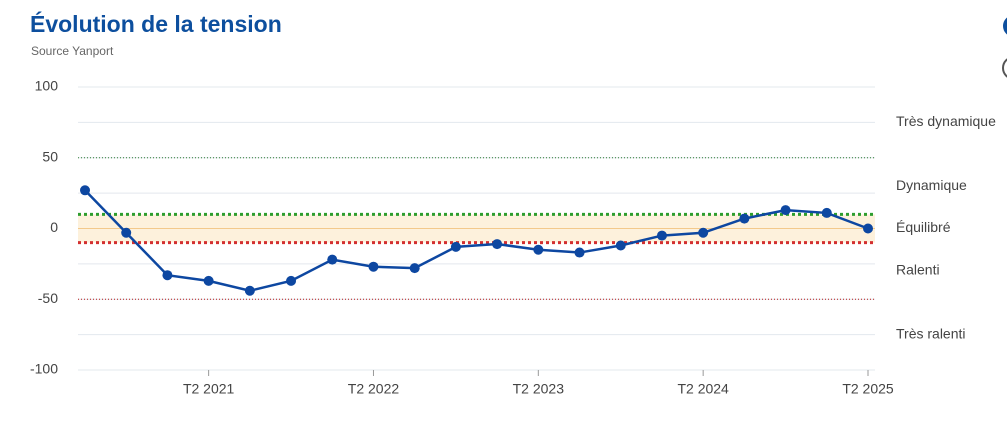  I want to click on zone-label: Très ralenti, so click(931, 333).